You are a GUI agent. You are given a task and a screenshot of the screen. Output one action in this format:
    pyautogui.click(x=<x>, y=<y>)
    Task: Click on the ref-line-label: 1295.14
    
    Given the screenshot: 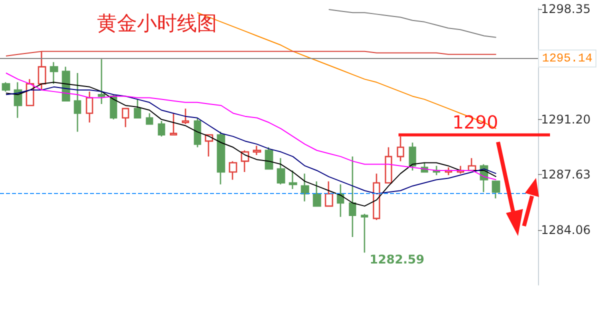 What is the action you would take?
    pyautogui.click(x=567, y=58)
    